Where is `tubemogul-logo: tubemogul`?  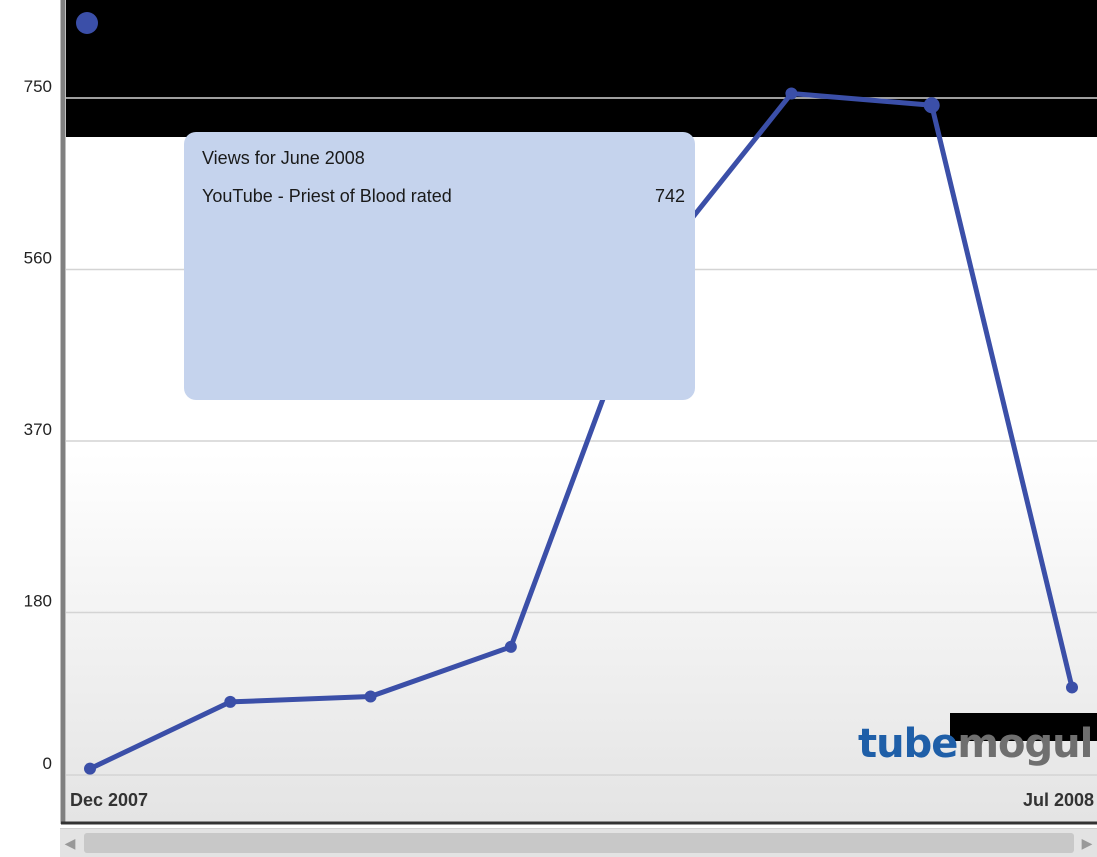
tubemogul-logo: tubemogul is located at coordinates (975, 744).